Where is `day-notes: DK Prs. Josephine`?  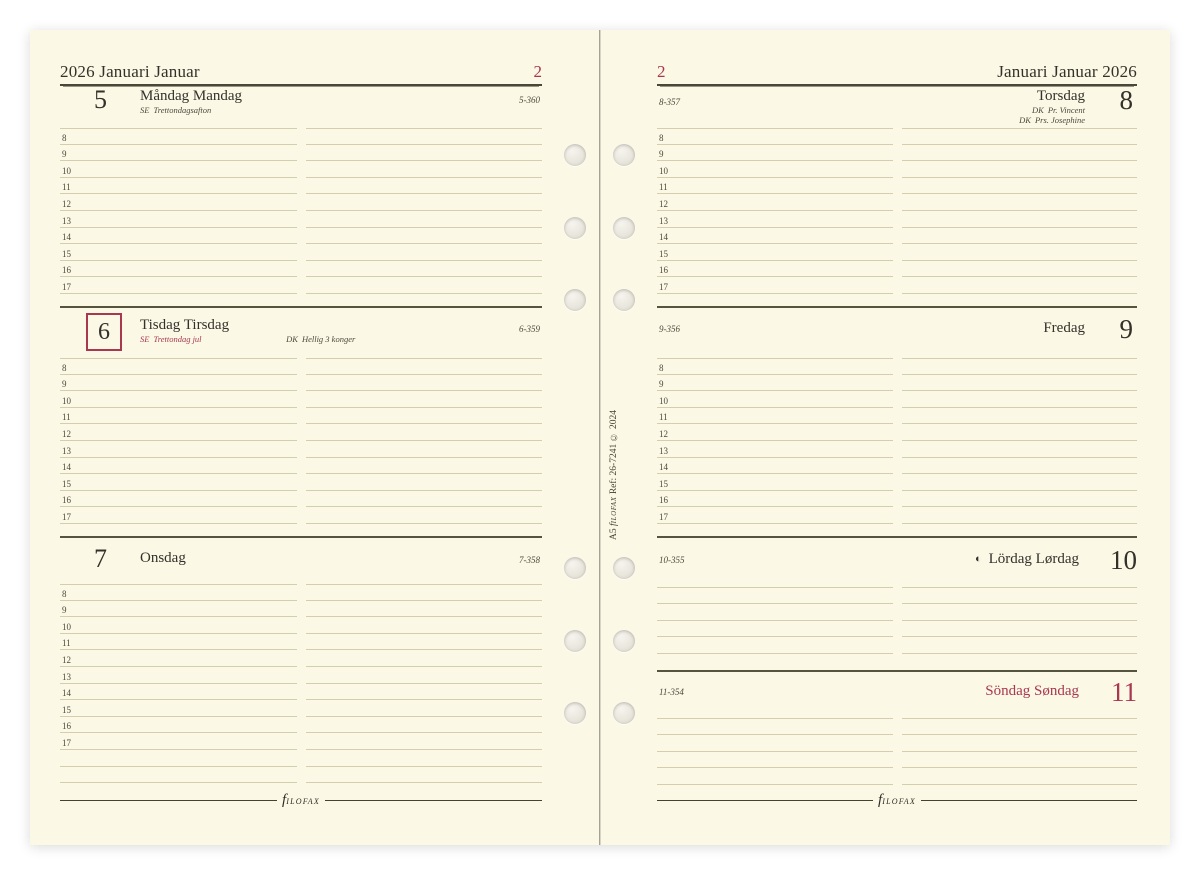
day-notes: DK Prs. Josephine is located at coordinates (1052, 120).